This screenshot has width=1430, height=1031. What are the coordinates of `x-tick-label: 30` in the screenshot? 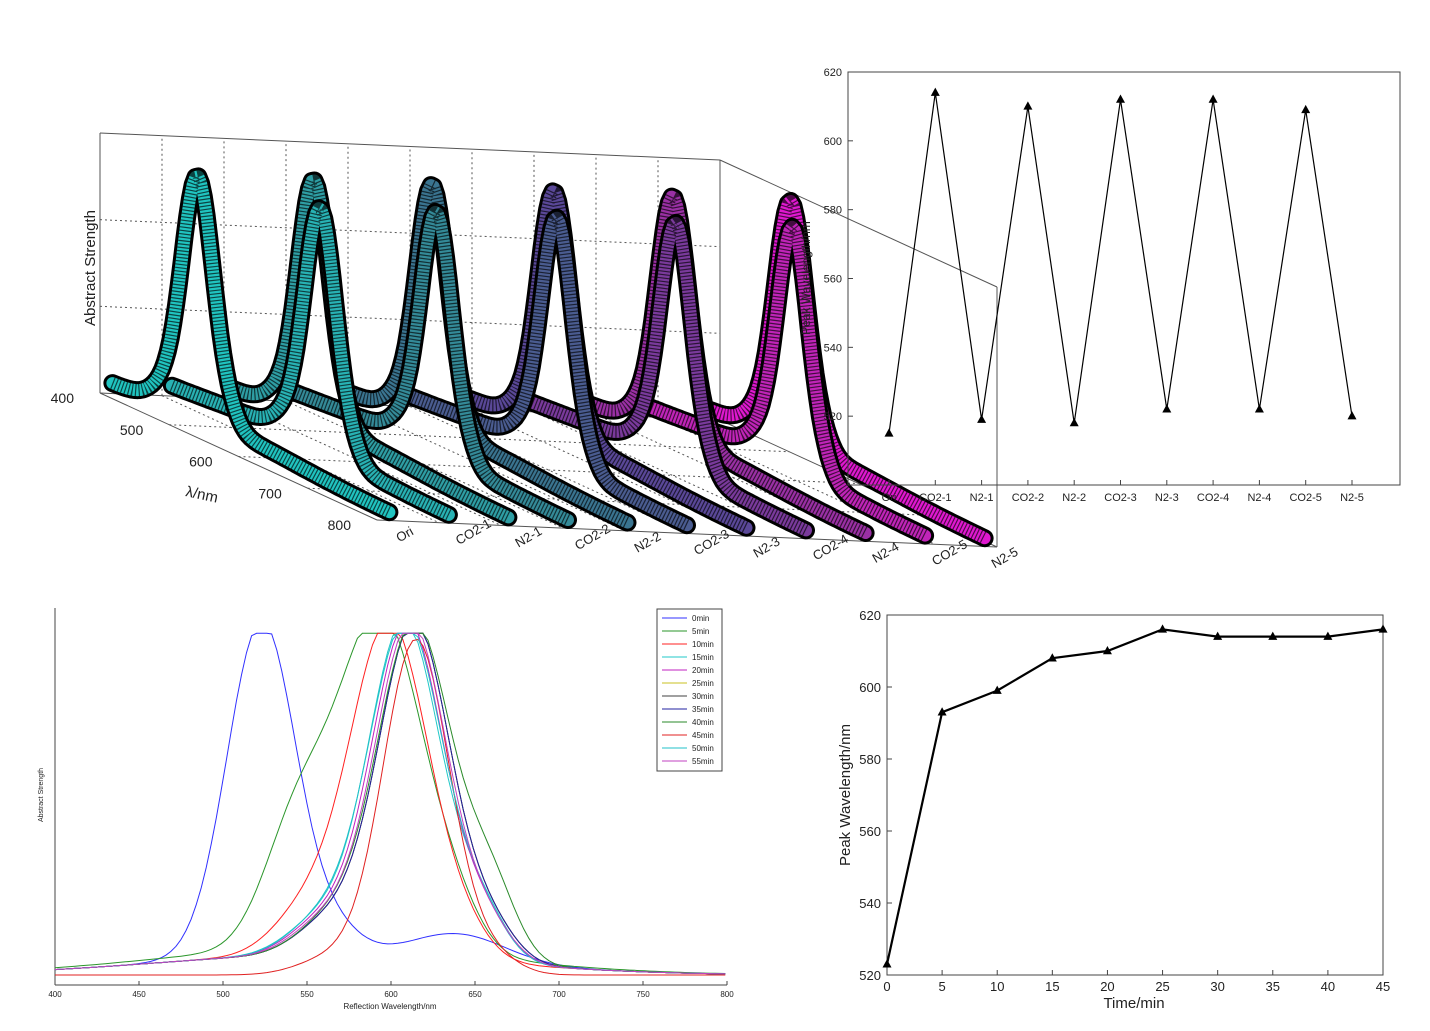 It's located at (1217, 986).